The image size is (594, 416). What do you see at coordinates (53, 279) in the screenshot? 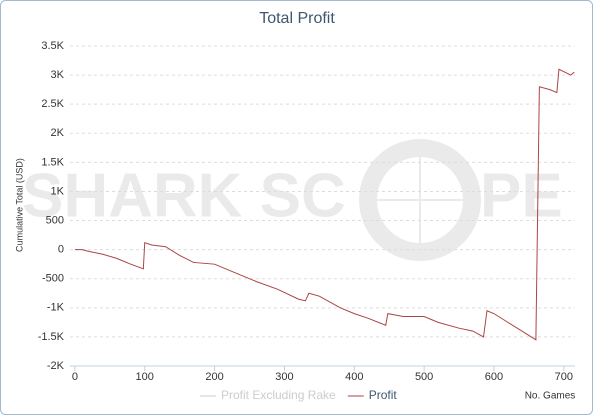
I see `y-tick-label: -500` at bounding box center [53, 279].